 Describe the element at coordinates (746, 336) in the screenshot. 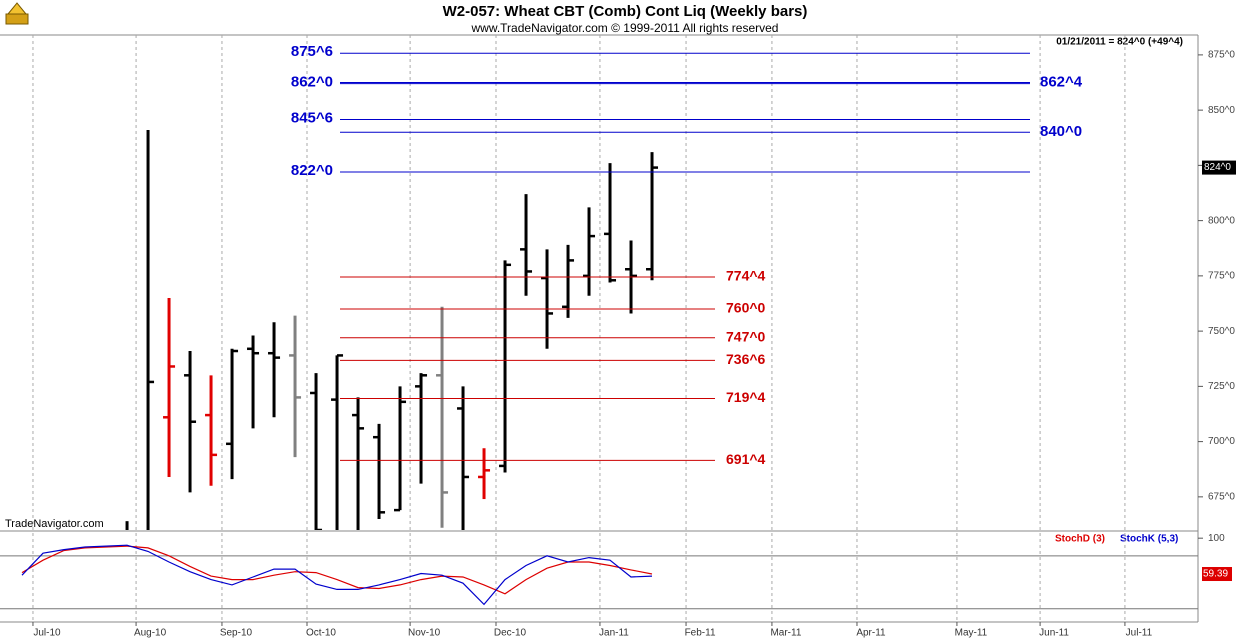

I see `level-label: 747^0` at that location.